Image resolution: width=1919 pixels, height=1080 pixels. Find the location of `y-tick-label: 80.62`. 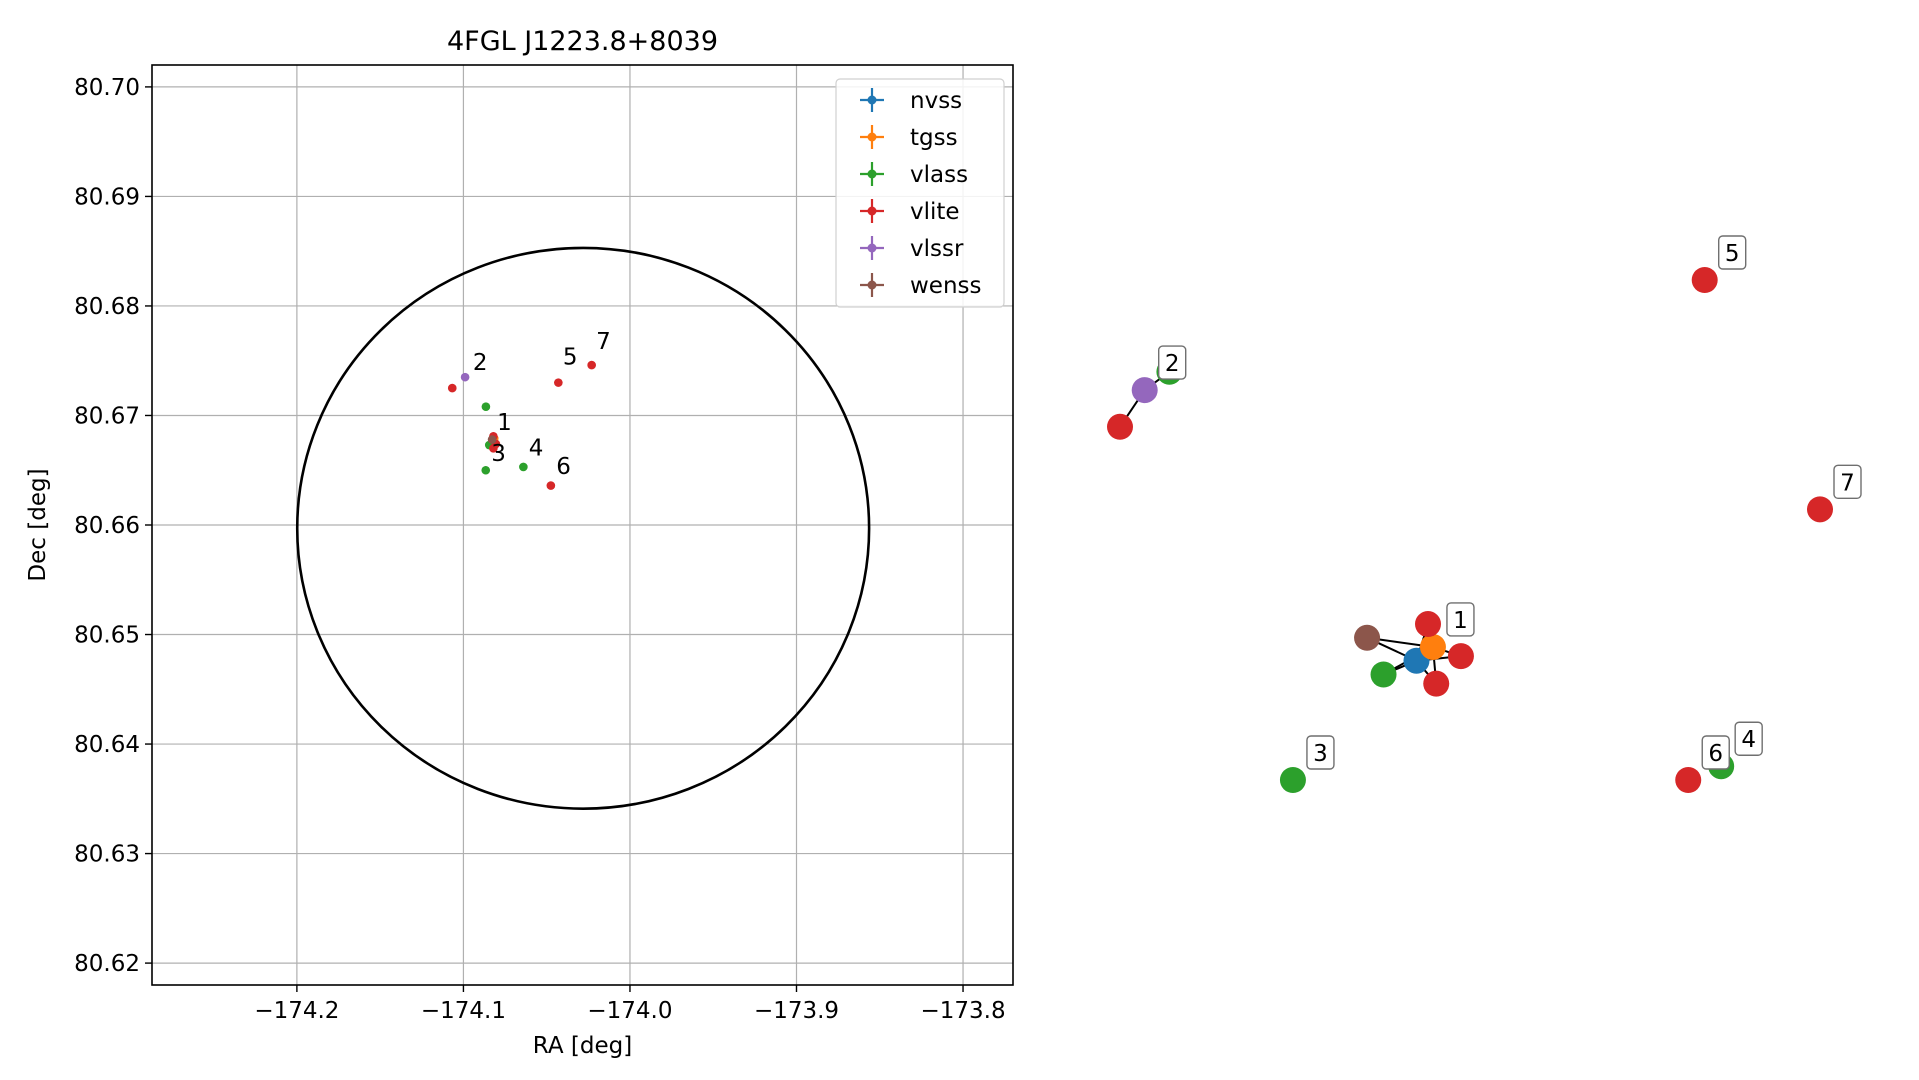

y-tick-label: 80.62 is located at coordinates (107, 964).